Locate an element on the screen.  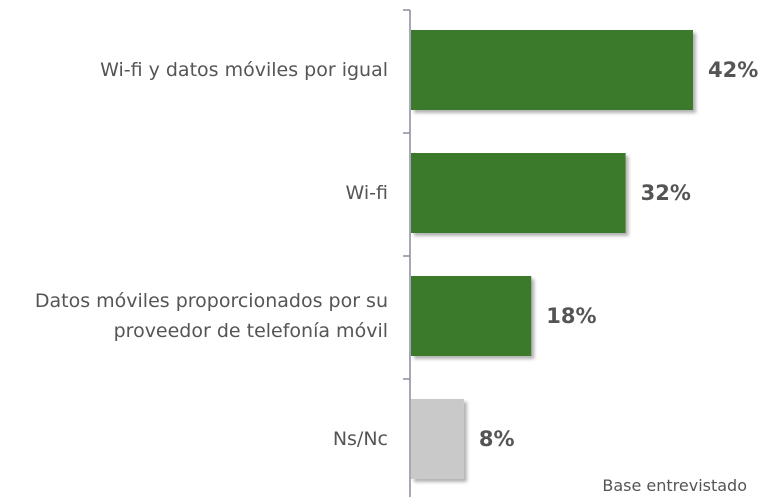
value-label: 8% is located at coordinates (496, 439).